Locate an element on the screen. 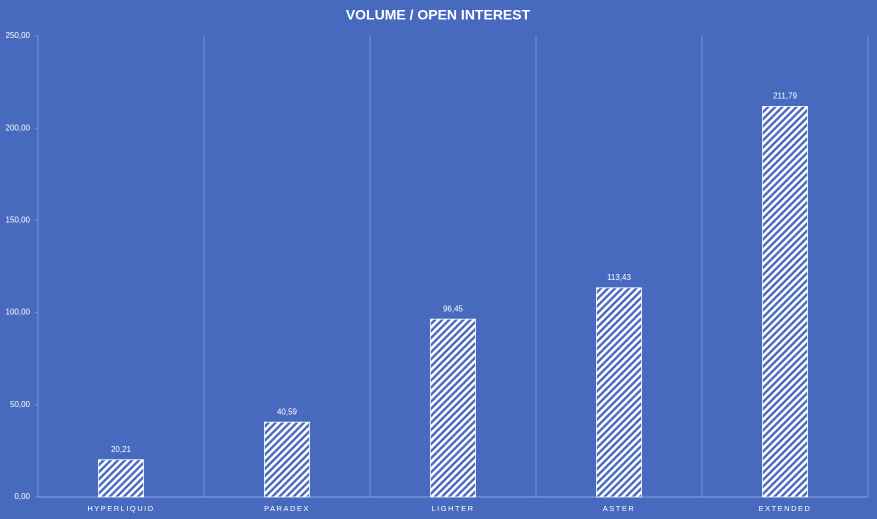 Image resolution: width=877 pixels, height=519 pixels. y-tick-label: 0,00 is located at coordinates (22, 496).